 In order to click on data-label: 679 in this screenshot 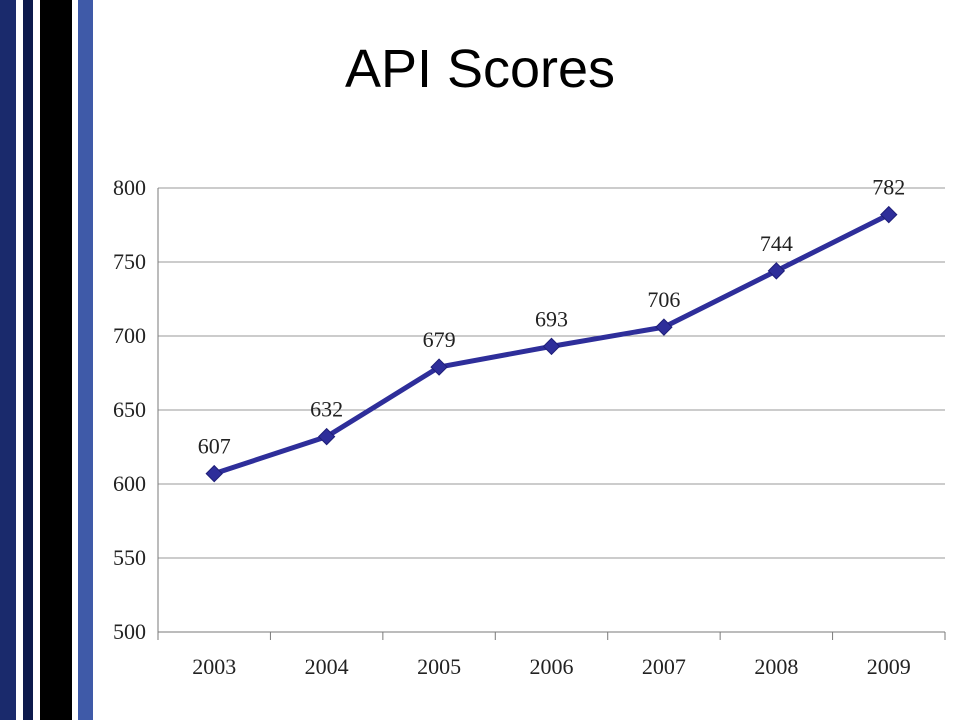, I will do `click(439, 339)`.